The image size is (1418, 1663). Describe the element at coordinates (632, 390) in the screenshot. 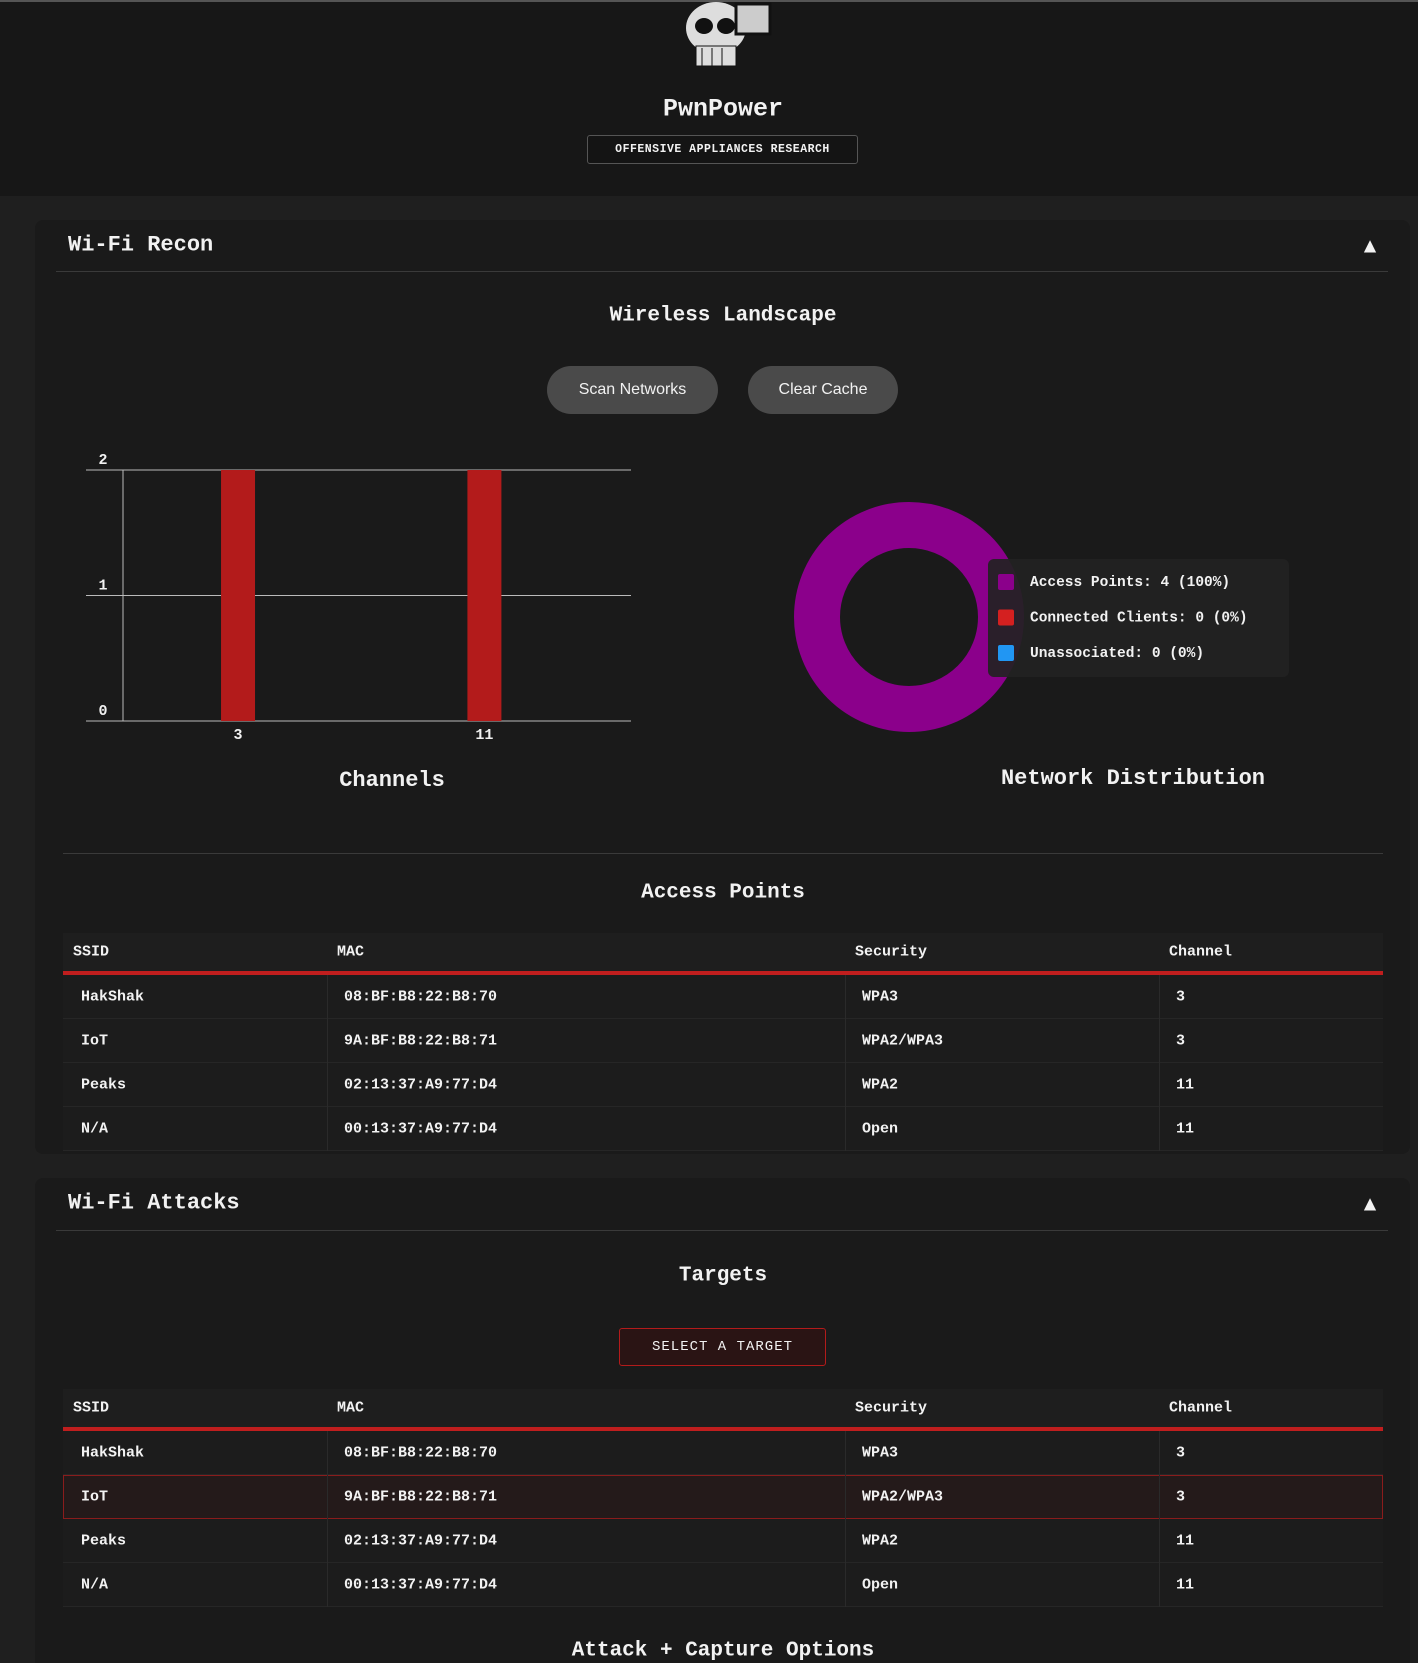

I see `scan-button: Scan Networks` at that location.